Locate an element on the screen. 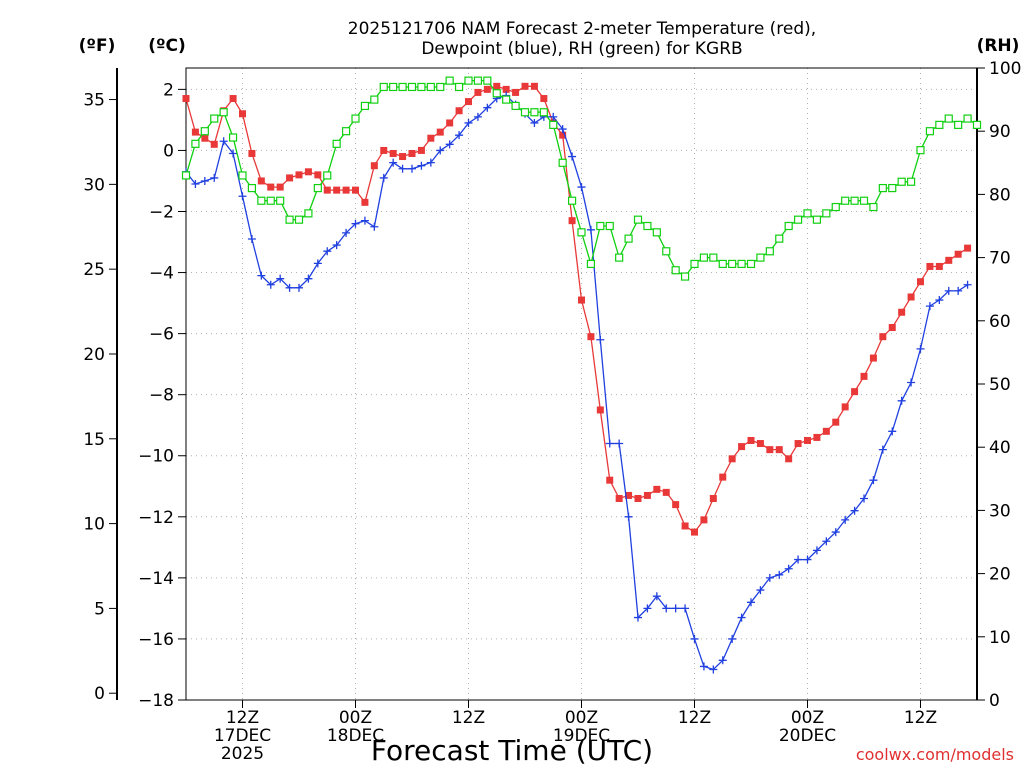 This screenshot has width=1024, height=768. fahrenheit-tick-label: 15 is located at coordinates (94, 440).